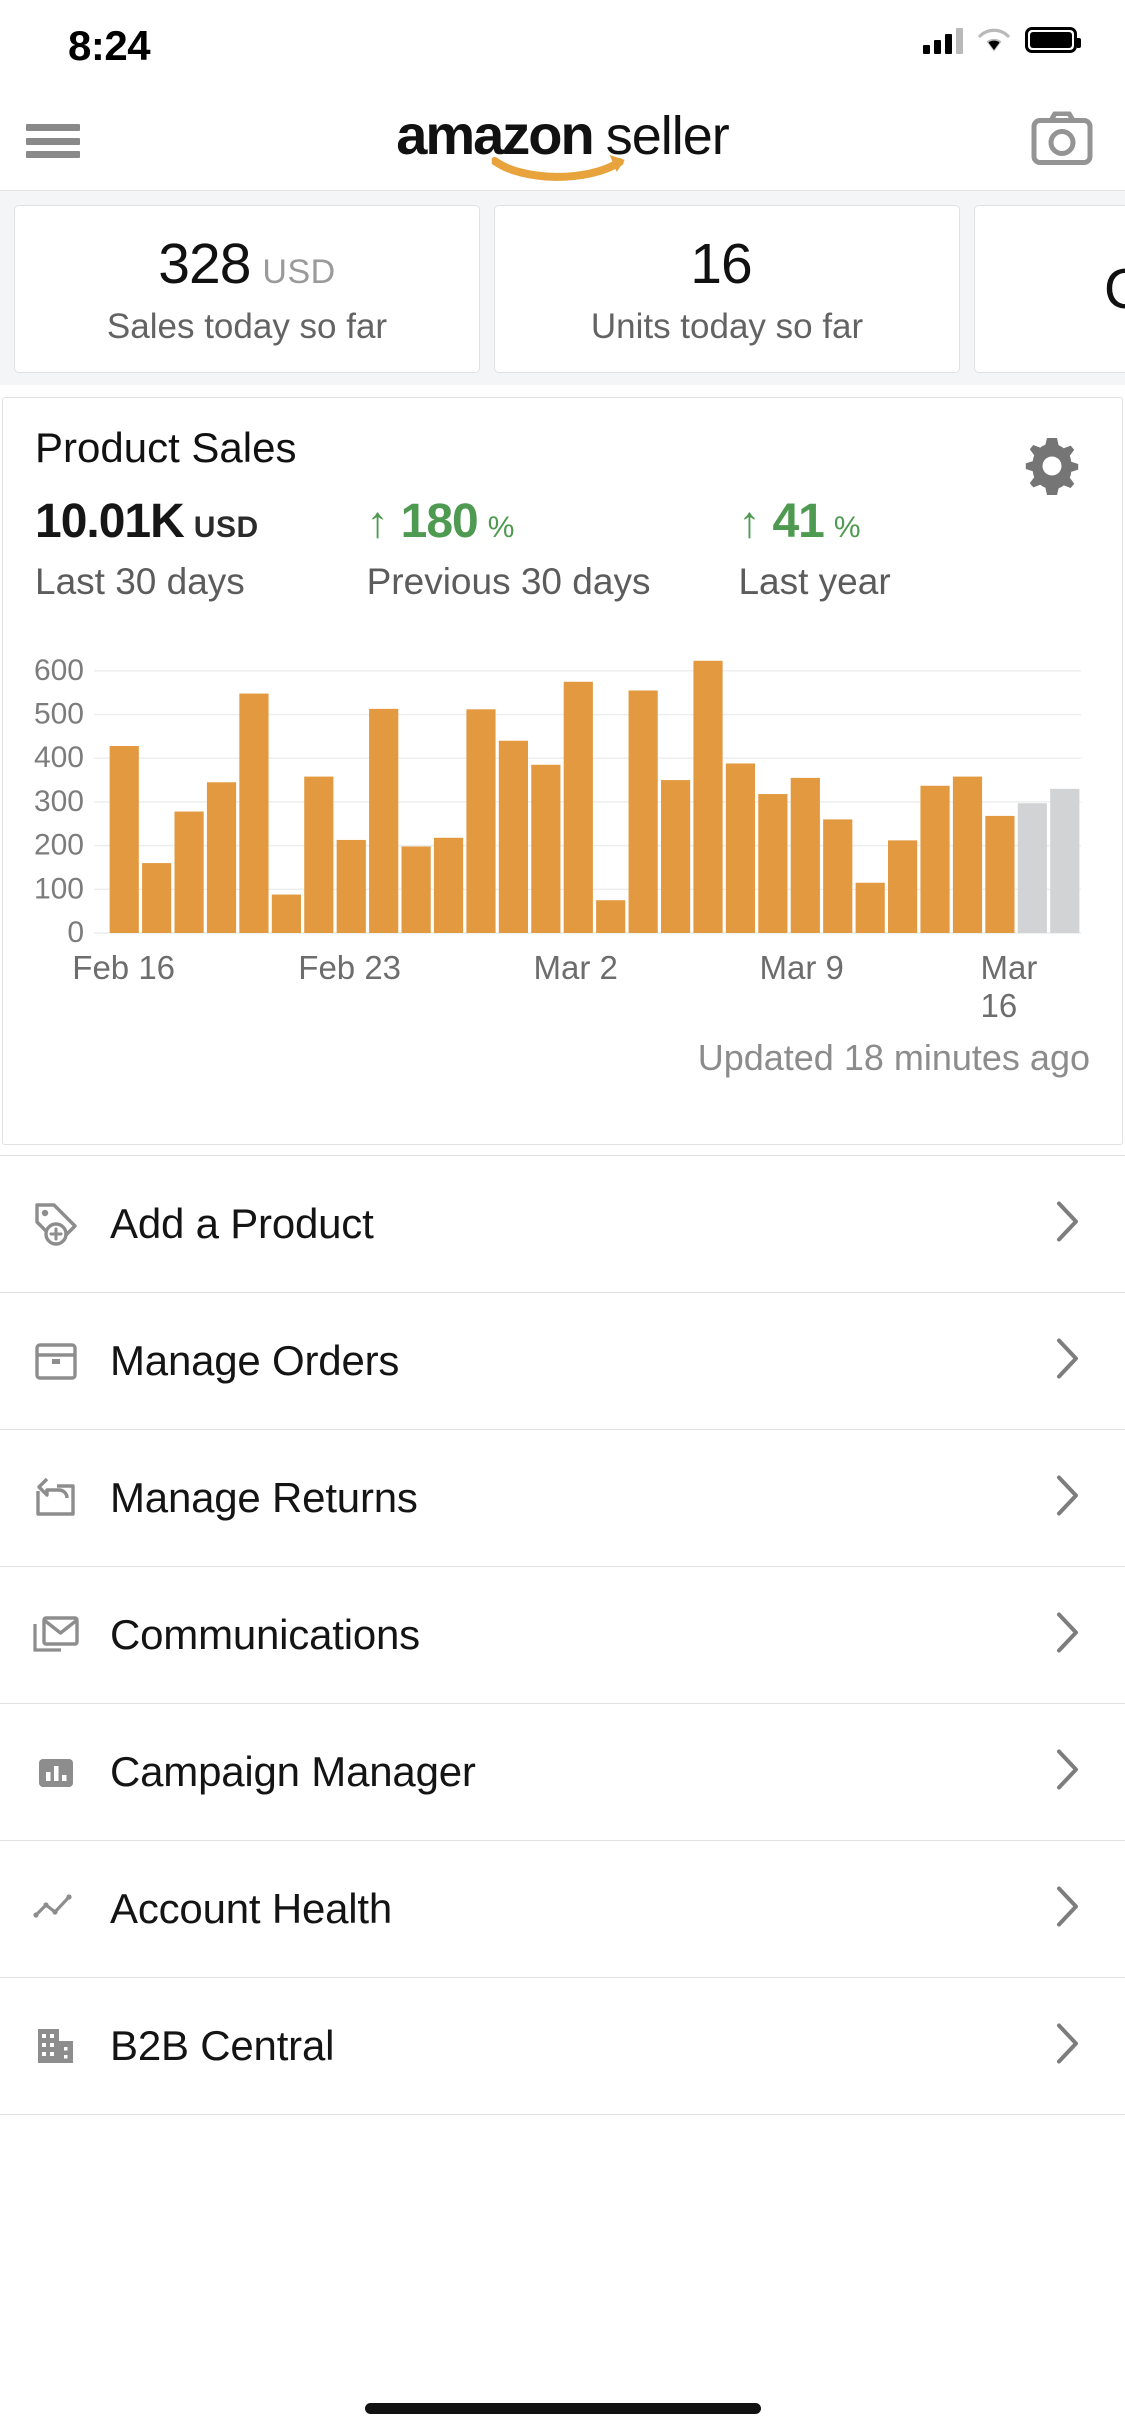 Image resolution: width=1125 pixels, height=2436 pixels. I want to click on updated-timestamp: Updated 18 minutes ago, so click(893, 1057).